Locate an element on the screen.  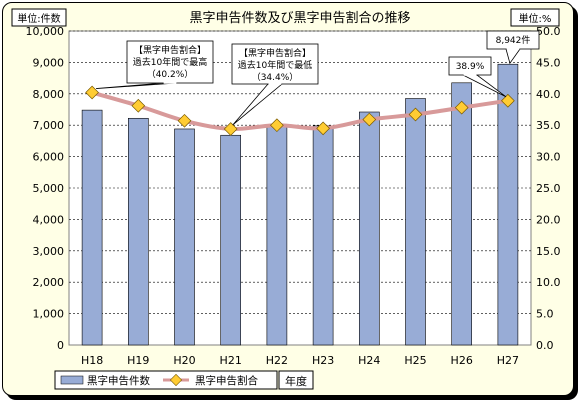
x-tick-label: H26 is located at coordinates (462, 360).